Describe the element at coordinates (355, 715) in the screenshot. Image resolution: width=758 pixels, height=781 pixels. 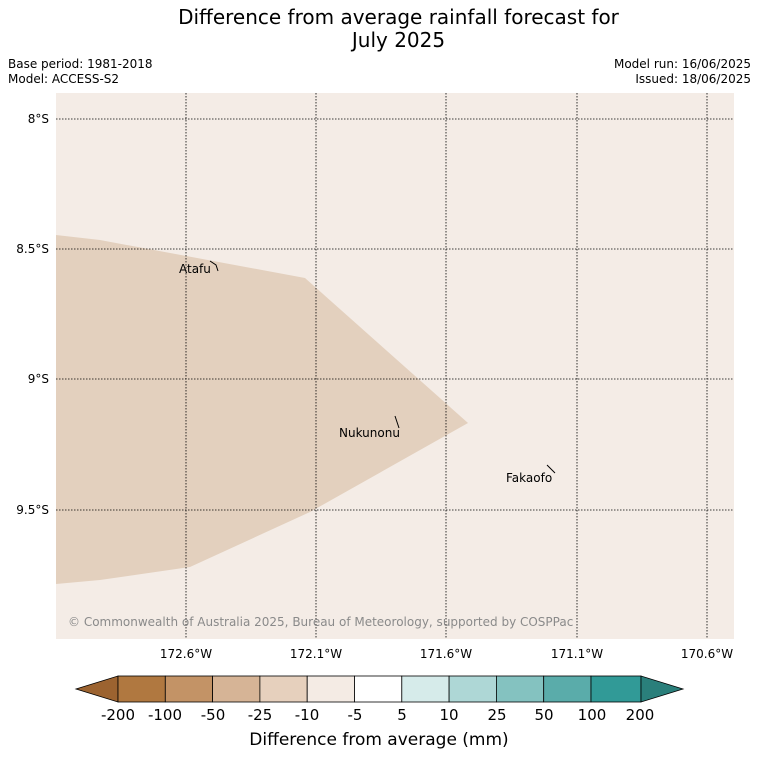
I see `colorbar-label-6: -5` at that location.